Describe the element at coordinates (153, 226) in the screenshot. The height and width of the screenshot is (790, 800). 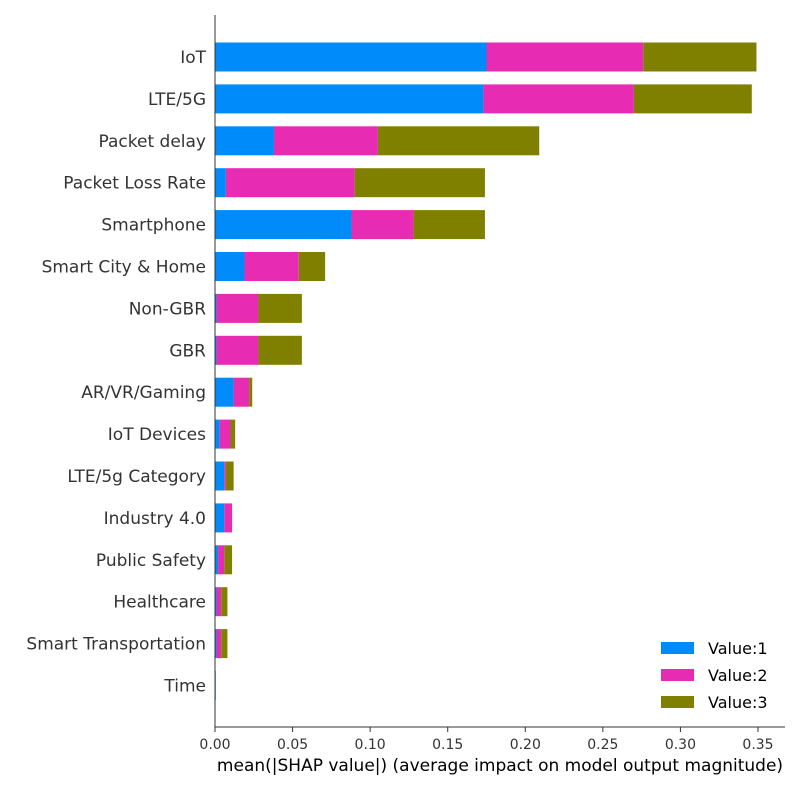
I see `category-label: Smartphone` at that location.